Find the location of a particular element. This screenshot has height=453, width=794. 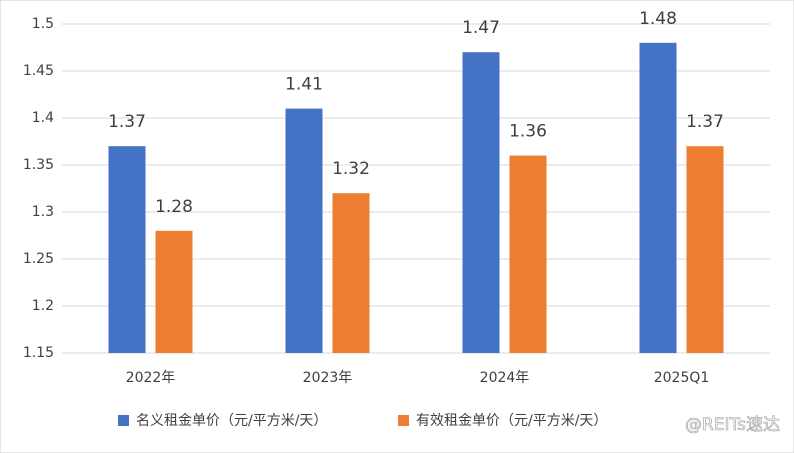

legend-label: 有效租金单价（元/平方米/天） is located at coordinates (511, 421).